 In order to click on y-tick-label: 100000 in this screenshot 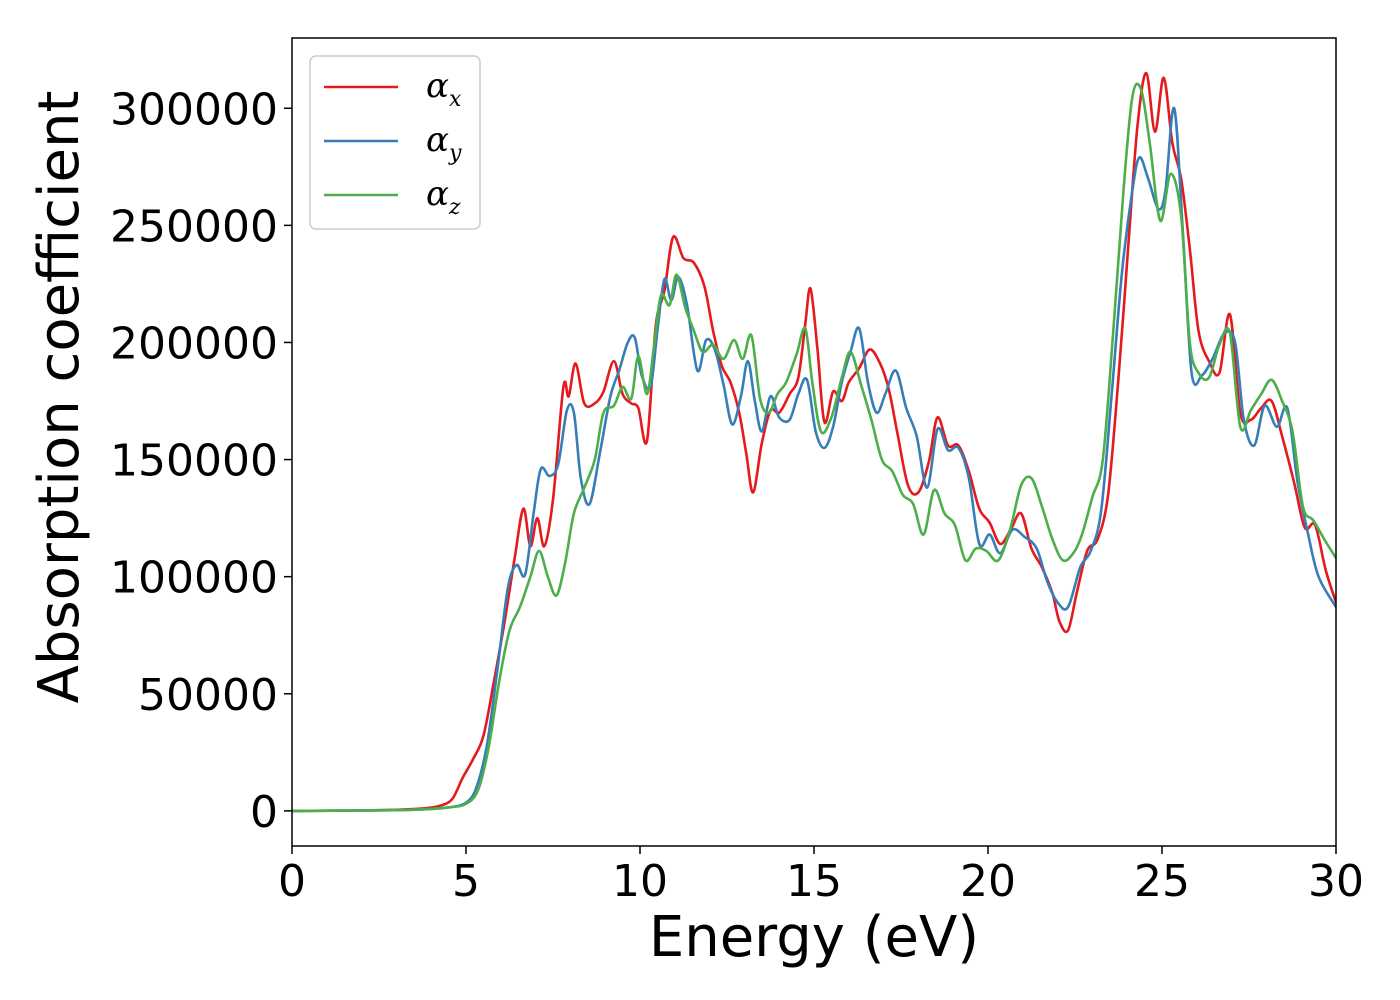, I will do `click(194, 578)`.